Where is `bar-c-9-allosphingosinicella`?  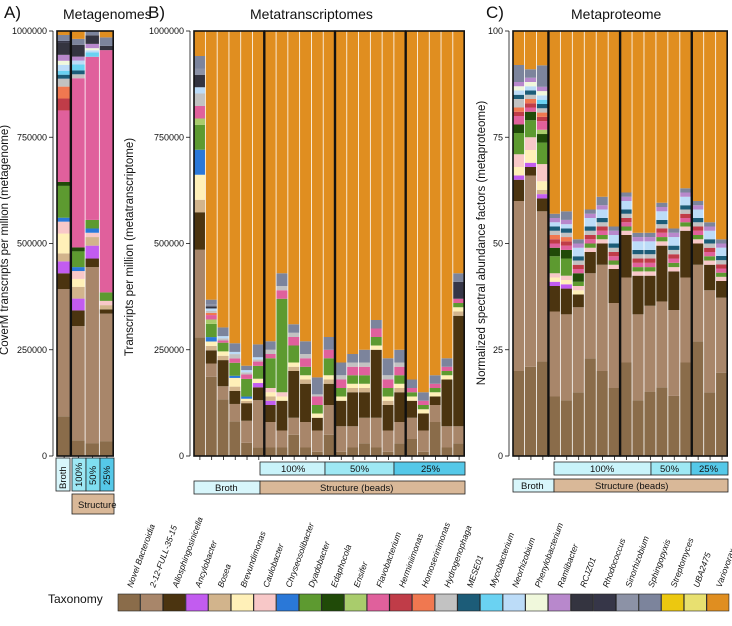 bar-c-9-allosphingosinicella is located at coordinates (614, 286).